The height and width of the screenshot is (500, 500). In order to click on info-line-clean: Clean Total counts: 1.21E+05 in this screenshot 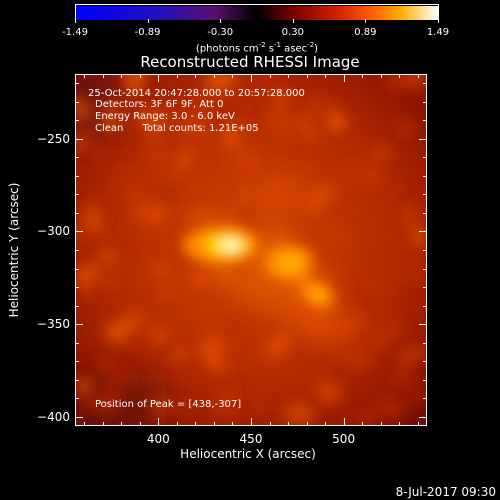, I will do `click(177, 128)`.